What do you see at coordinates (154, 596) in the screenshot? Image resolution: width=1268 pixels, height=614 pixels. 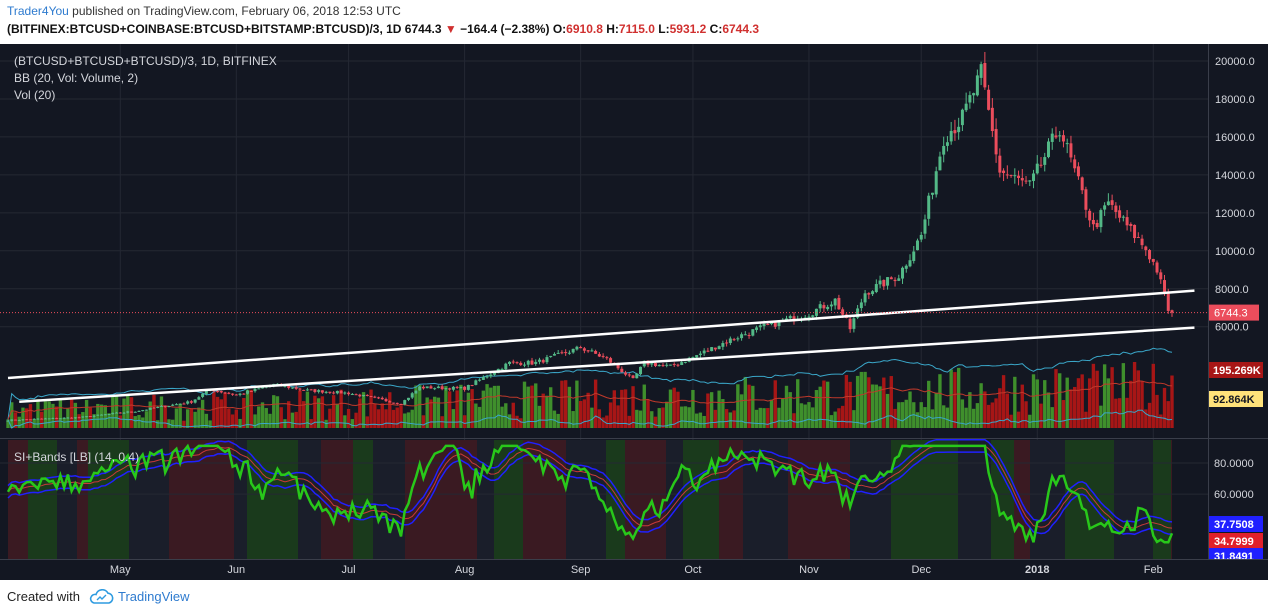 I see `tradingview-link: TradingView` at bounding box center [154, 596].